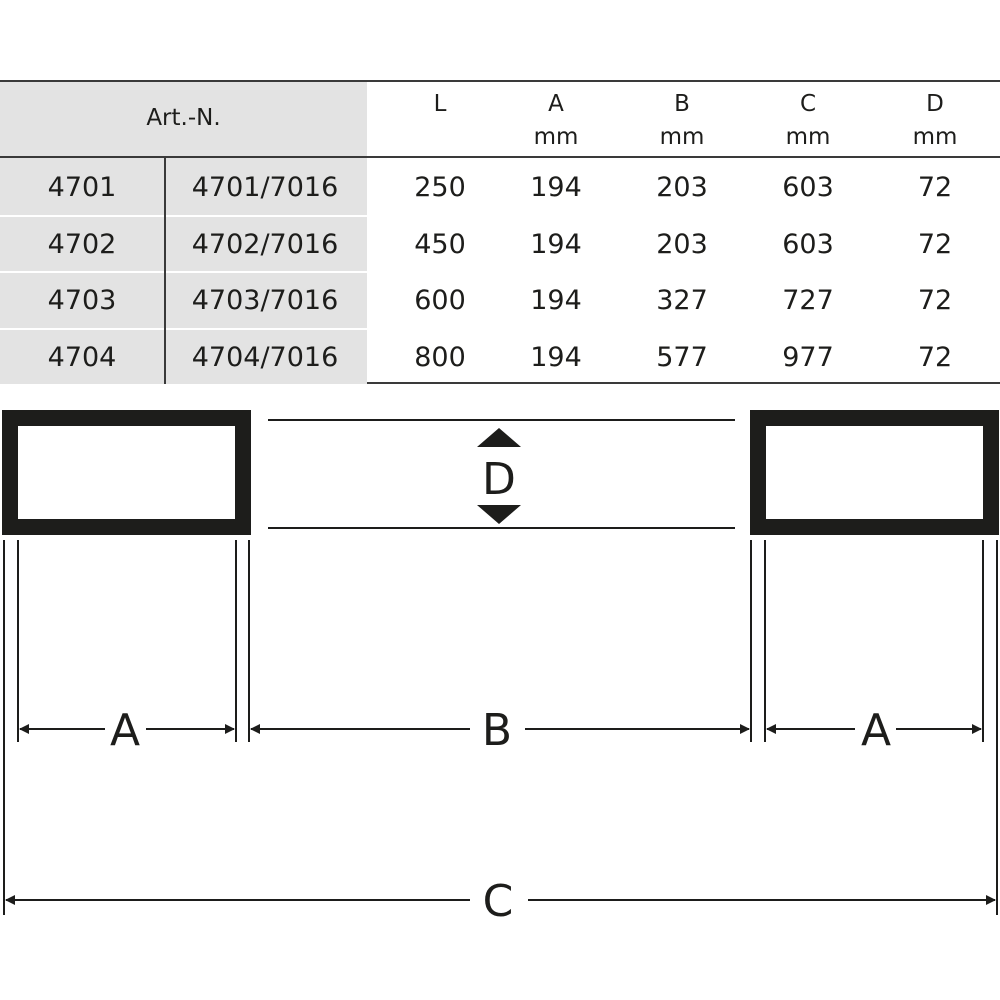  What do you see at coordinates (125, 730) in the screenshot?
I see `label-a-left: A` at bounding box center [125, 730].